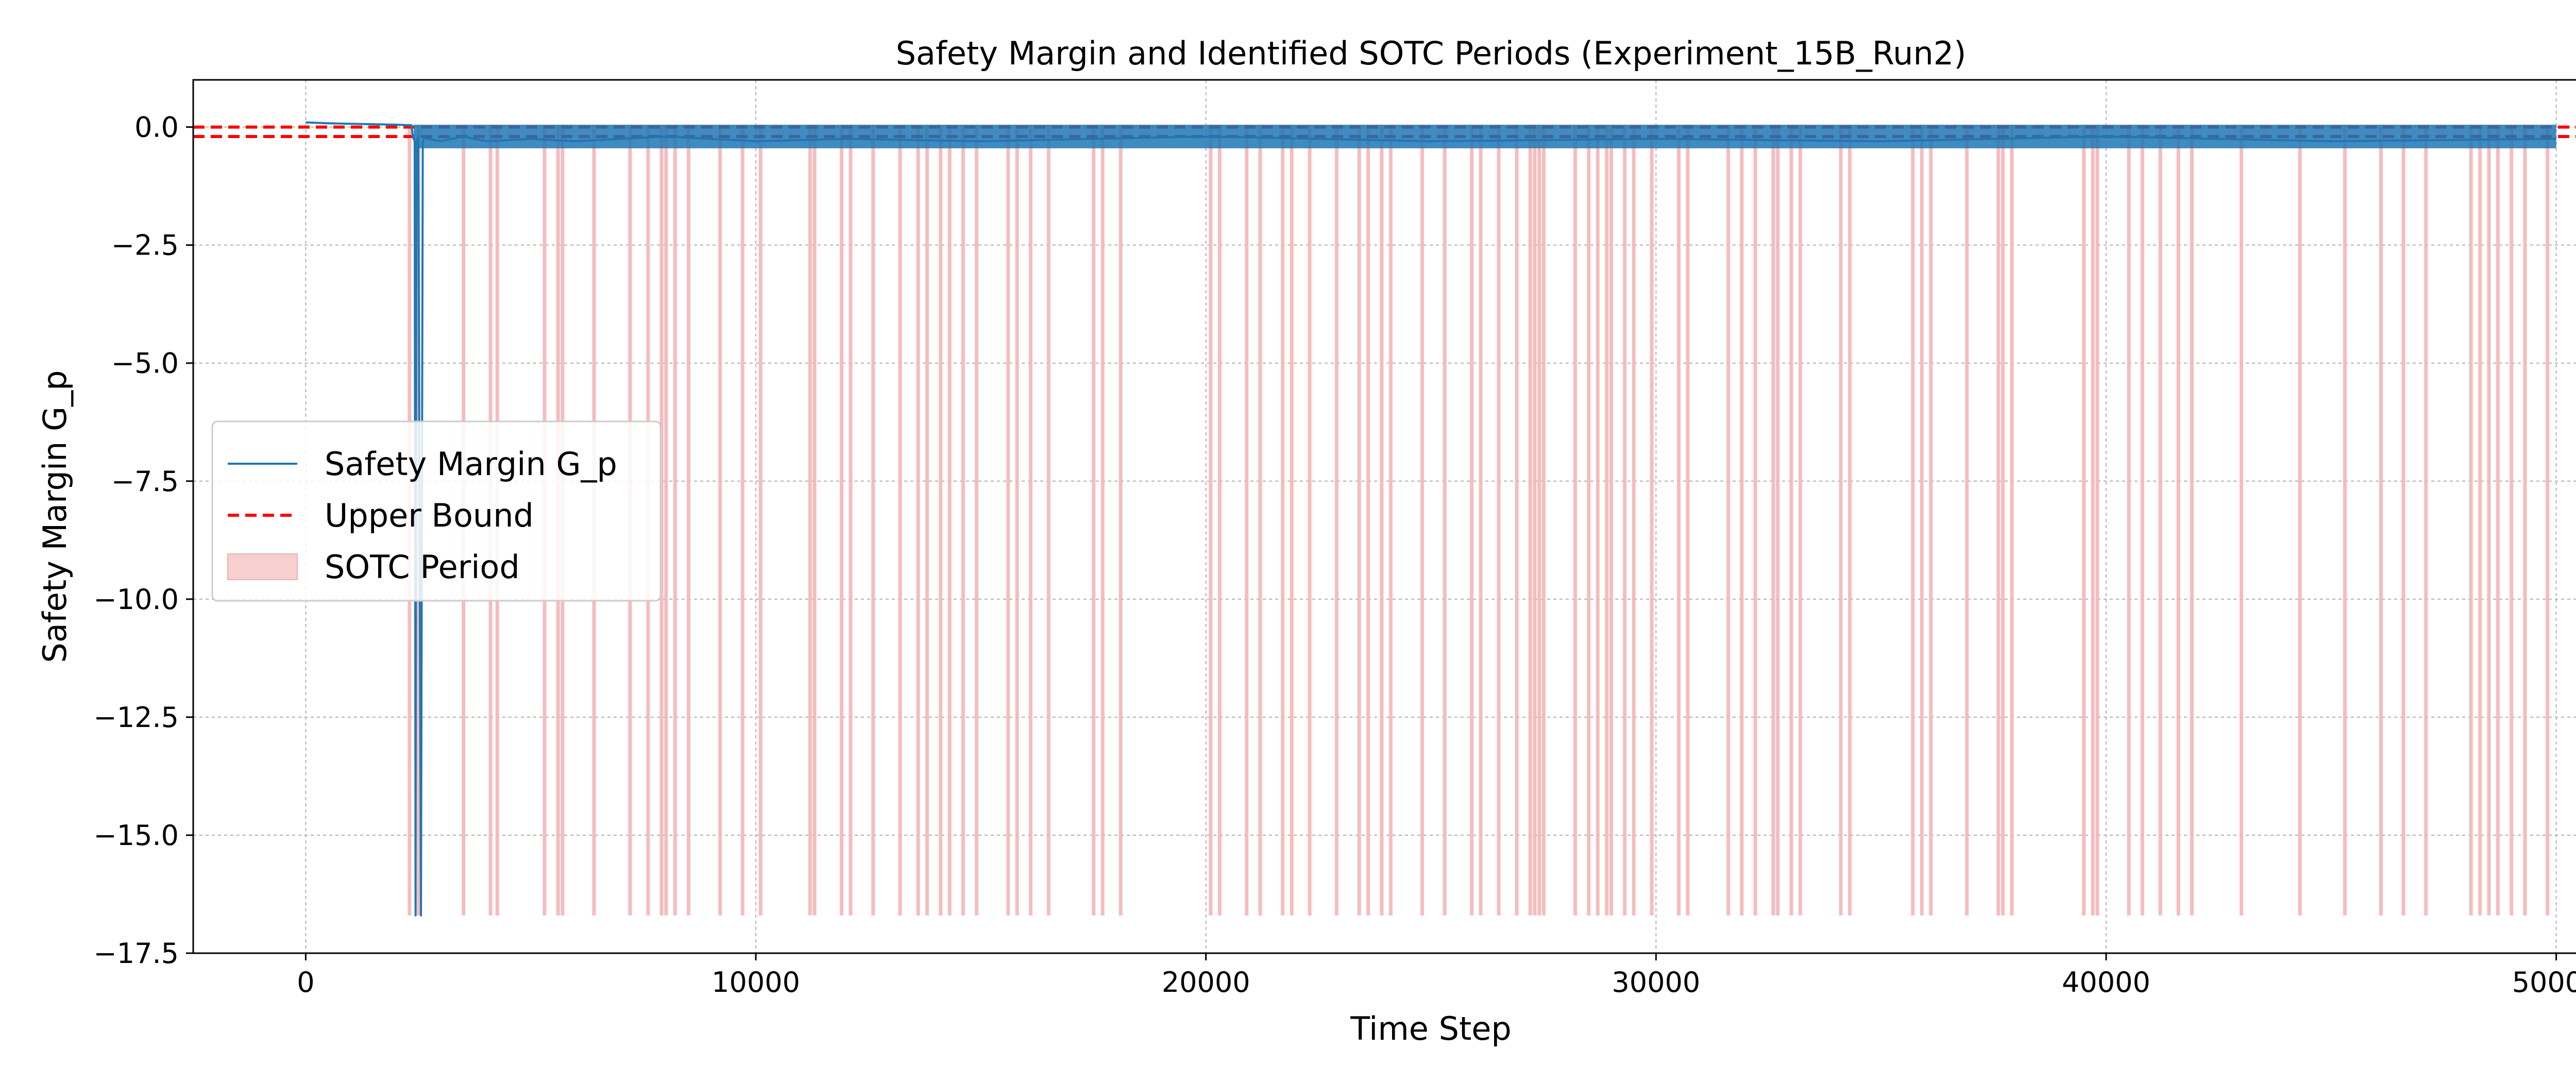  I want to click on series-noise-band, so click(1485, 136).